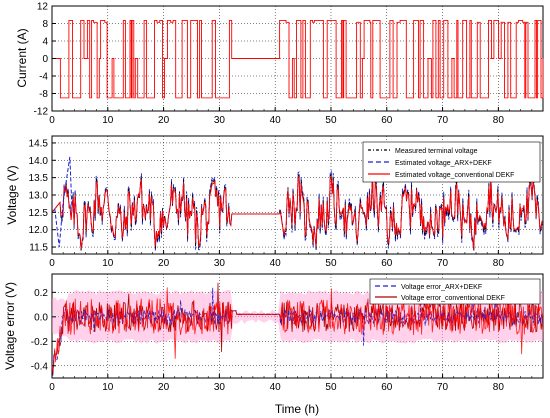 Image resolution: width=550 pixels, height=418 pixels. Describe the element at coordinates (40, 342) in the screenshot. I see `y-tick-label: -0.2` at that location.